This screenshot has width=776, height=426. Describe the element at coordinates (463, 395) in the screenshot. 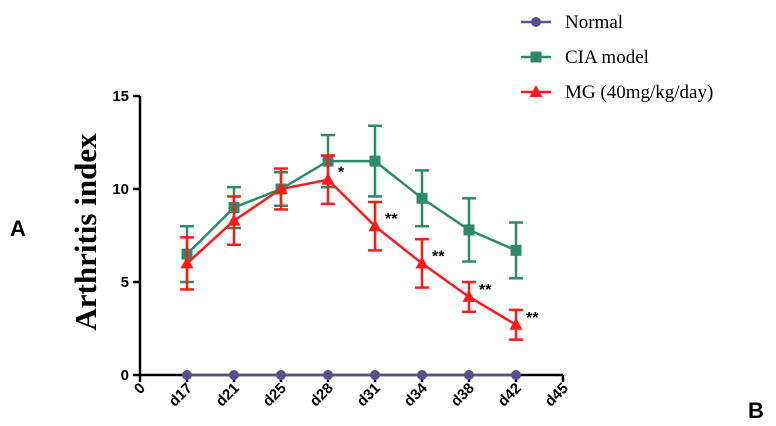

I see `x-tick-label: d38` at that location.